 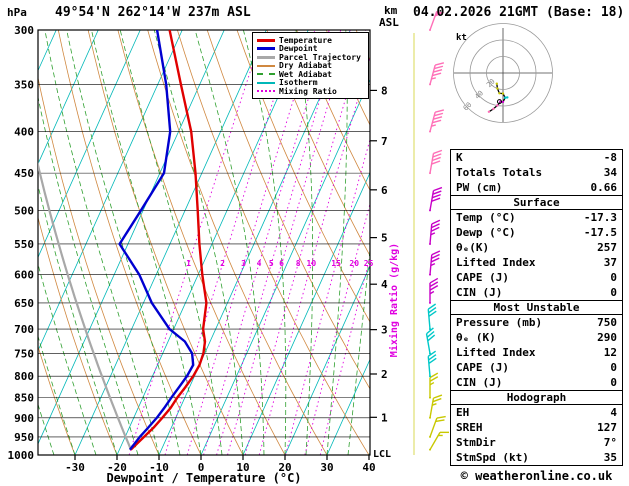 I want to click on temperature-tick-label: -10, so click(x=159, y=467).